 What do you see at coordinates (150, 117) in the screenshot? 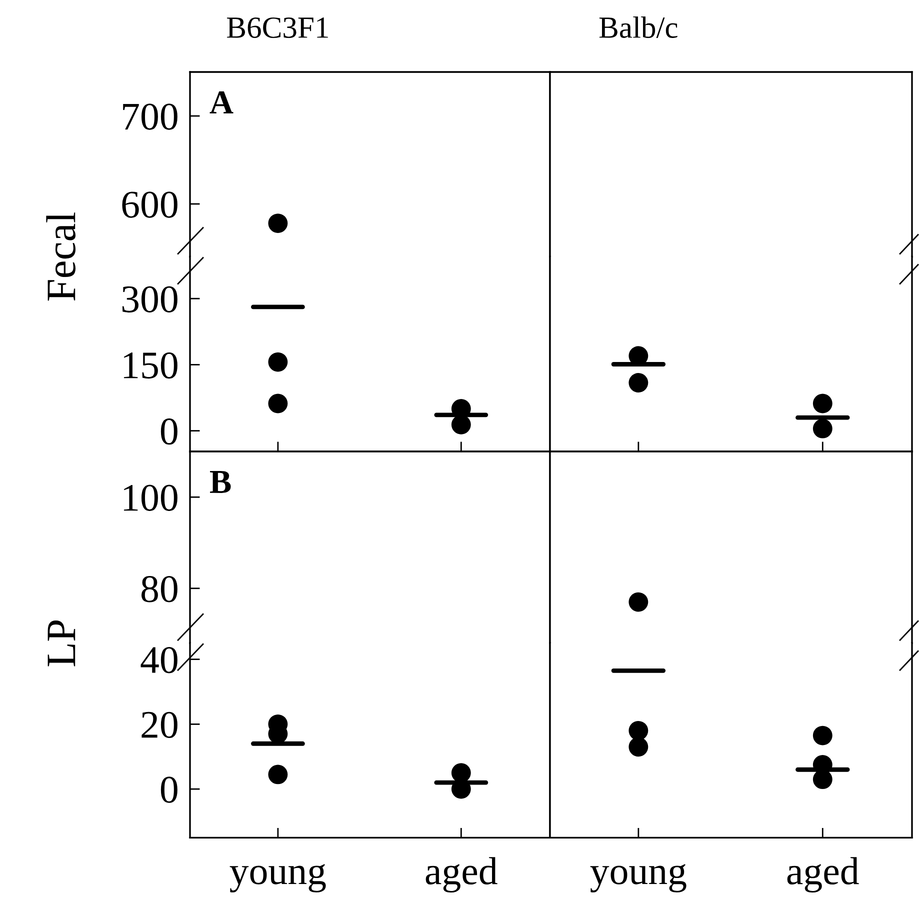
I see `y-tick-label: 700` at bounding box center [150, 117].